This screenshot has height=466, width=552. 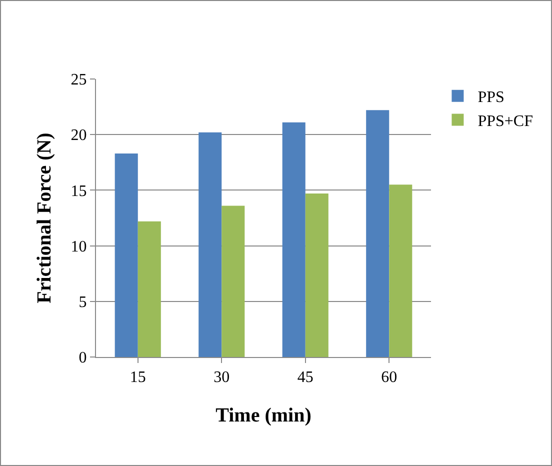 What do you see at coordinates (138, 377) in the screenshot?
I see `x-tick-label: 15` at bounding box center [138, 377].